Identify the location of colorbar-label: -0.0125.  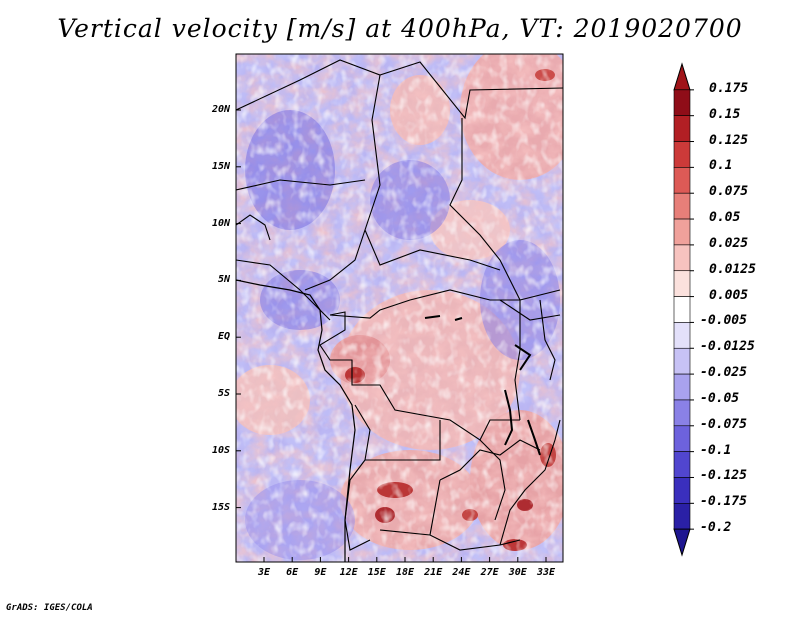
(727, 347).